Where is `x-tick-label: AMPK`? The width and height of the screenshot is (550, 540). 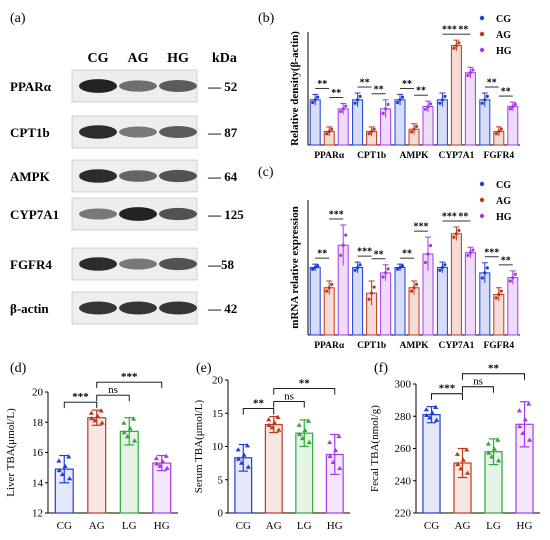
x-tick-label: AMPK is located at coordinates (414, 156).